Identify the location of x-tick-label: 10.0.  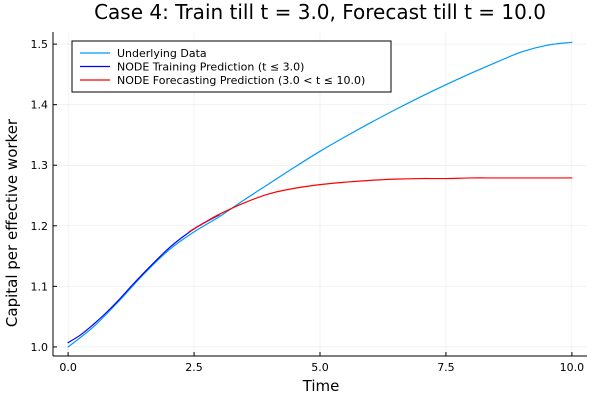
(572, 367).